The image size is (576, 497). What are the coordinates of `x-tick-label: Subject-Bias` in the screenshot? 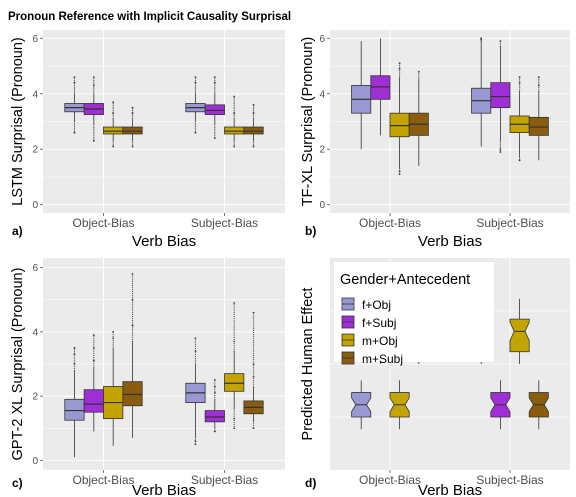 It's located at (224, 480).